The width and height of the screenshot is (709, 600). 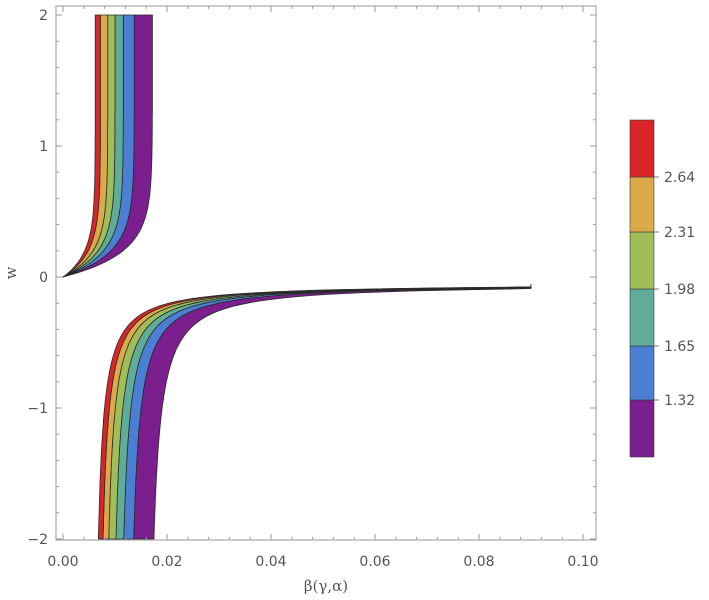 I want to click on legend-label: 2.31, so click(x=679, y=233).